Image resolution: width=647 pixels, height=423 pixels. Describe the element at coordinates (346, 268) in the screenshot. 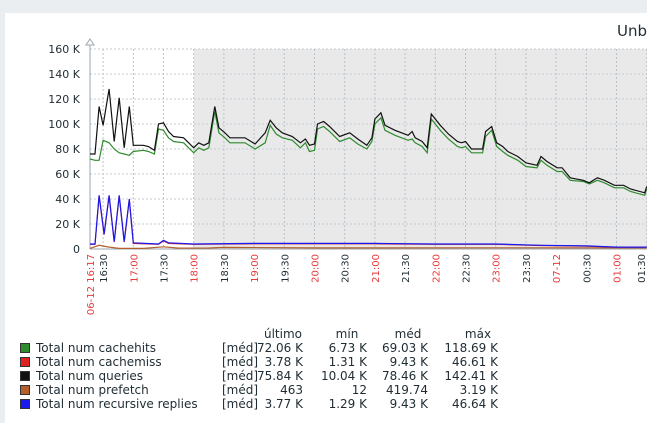

I see `x-tick-label: 20:30` at that location.